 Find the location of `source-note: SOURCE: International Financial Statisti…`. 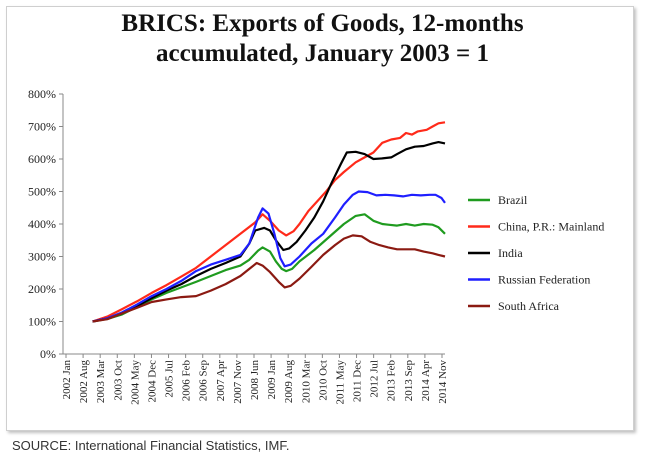

source-note: SOURCE: International Financial Statisti… is located at coordinates (151, 445).